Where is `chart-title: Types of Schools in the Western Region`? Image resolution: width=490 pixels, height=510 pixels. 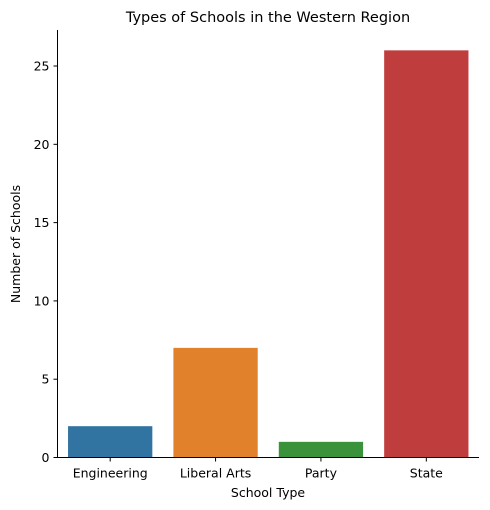
chart-title: Types of Schools in the Western Region is located at coordinates (267, 18).